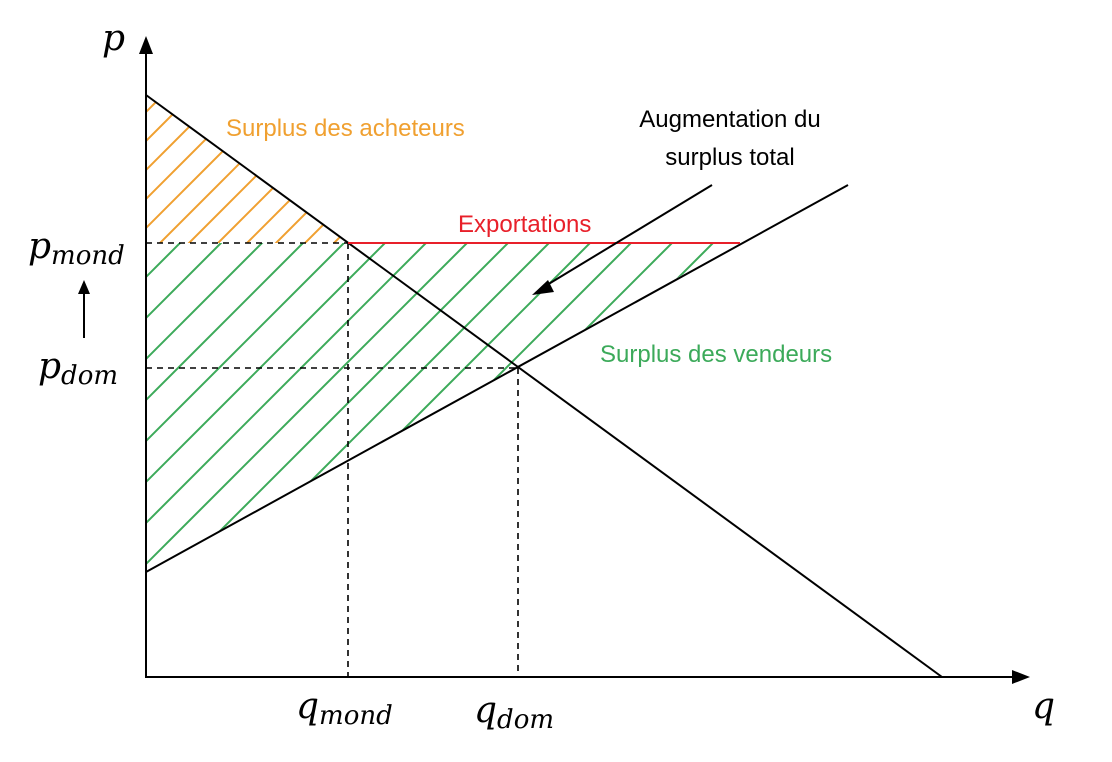  I want to click on world-quantity-label: qmond, so click(344, 708).